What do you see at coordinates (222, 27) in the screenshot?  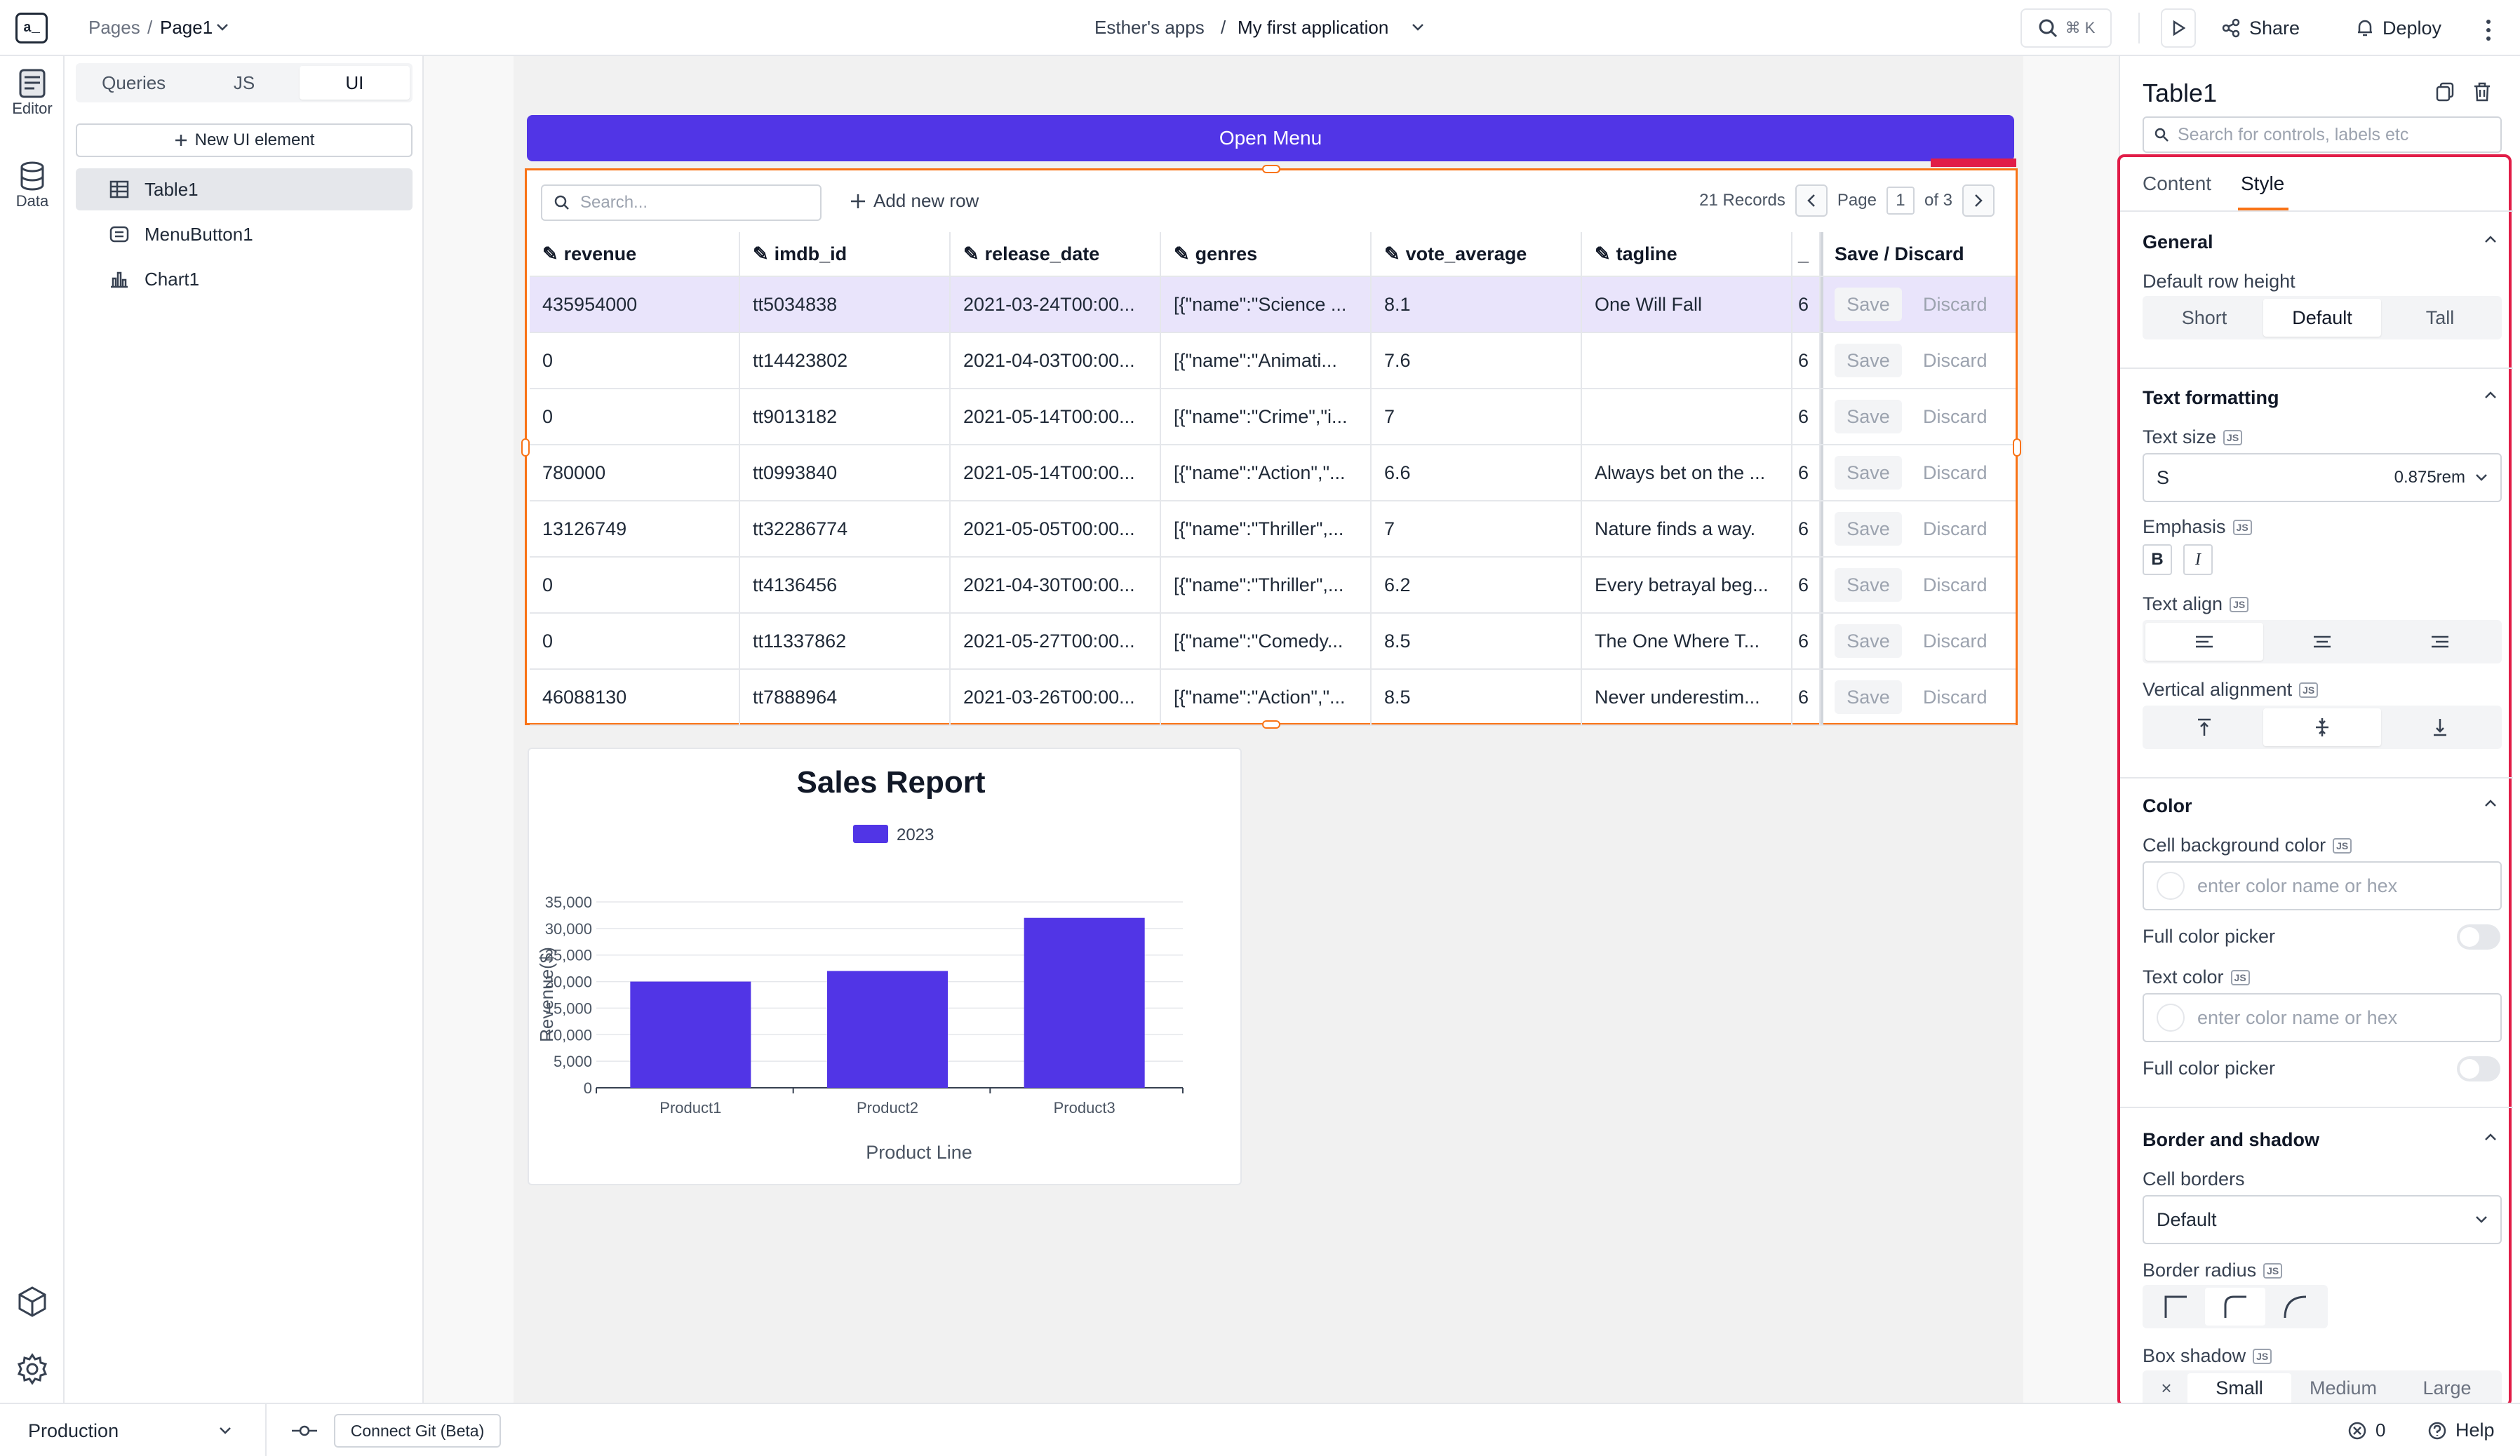 I see `chevron-down-icon` at bounding box center [222, 27].